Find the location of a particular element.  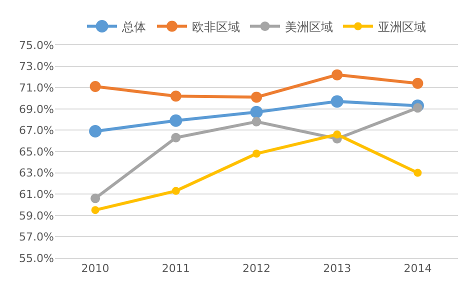

y-tick-label: 75.0% is located at coordinates (36, 45).